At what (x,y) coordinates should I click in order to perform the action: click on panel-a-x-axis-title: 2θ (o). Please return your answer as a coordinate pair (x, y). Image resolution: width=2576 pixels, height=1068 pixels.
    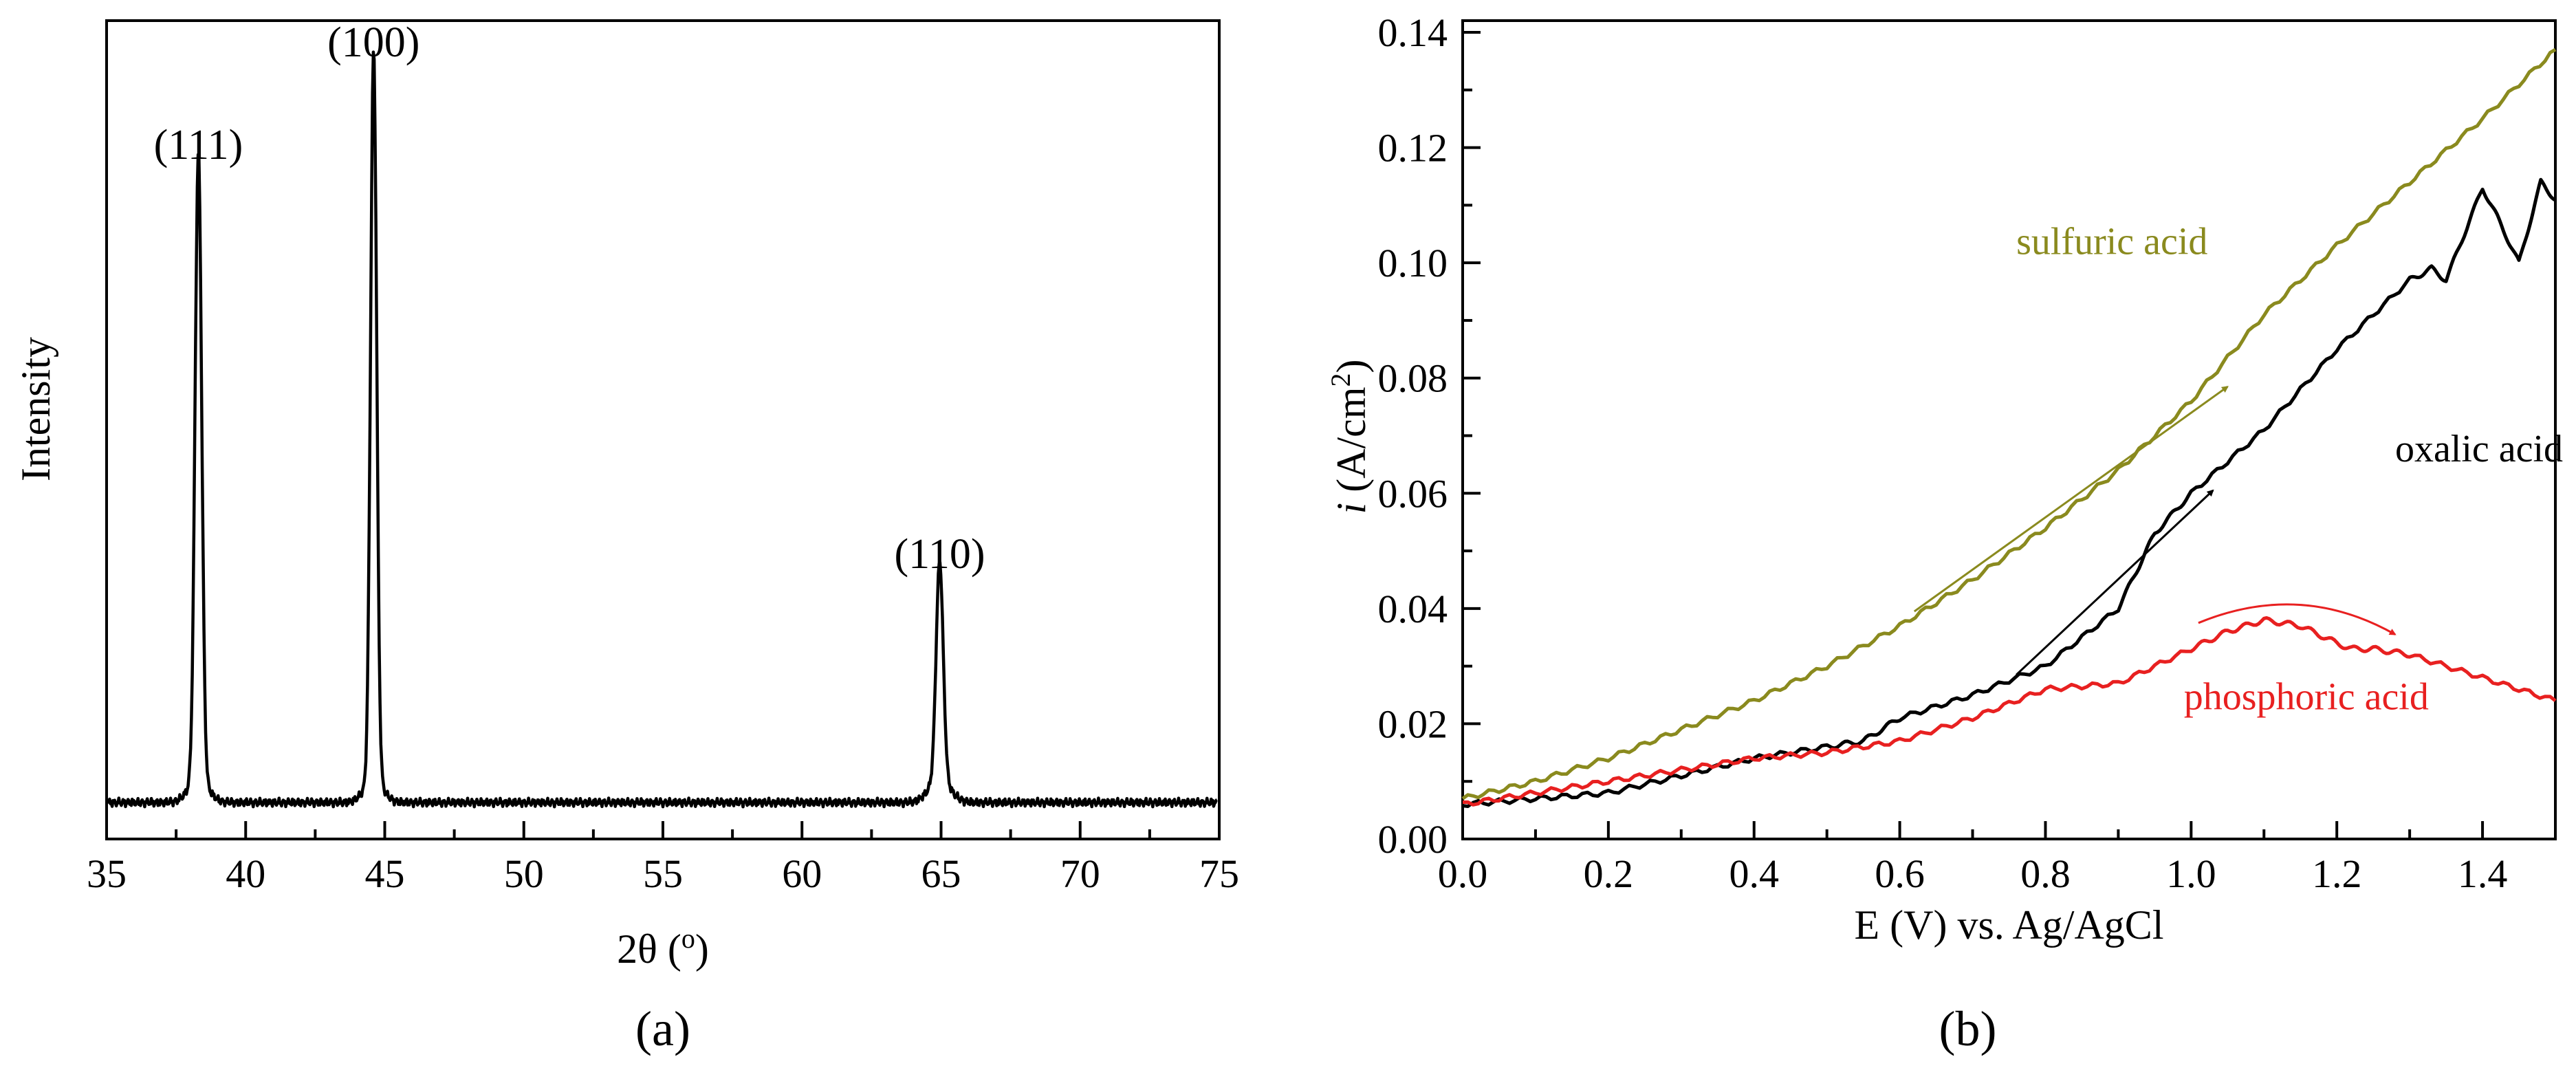
    Looking at the image, I should click on (663, 947).